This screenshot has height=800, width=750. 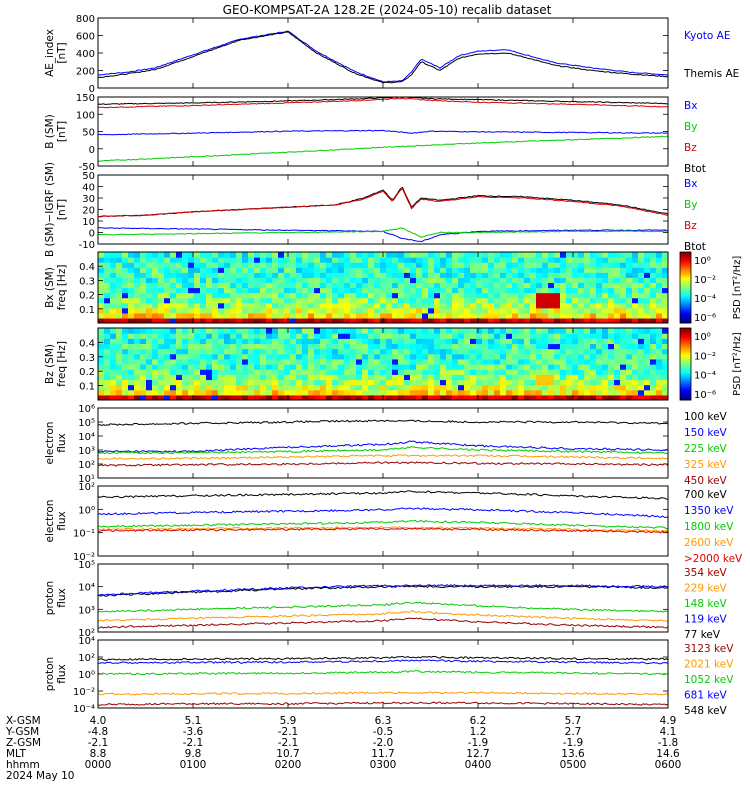 I want to click on y-tick-label: 10³, so click(x=86, y=451).